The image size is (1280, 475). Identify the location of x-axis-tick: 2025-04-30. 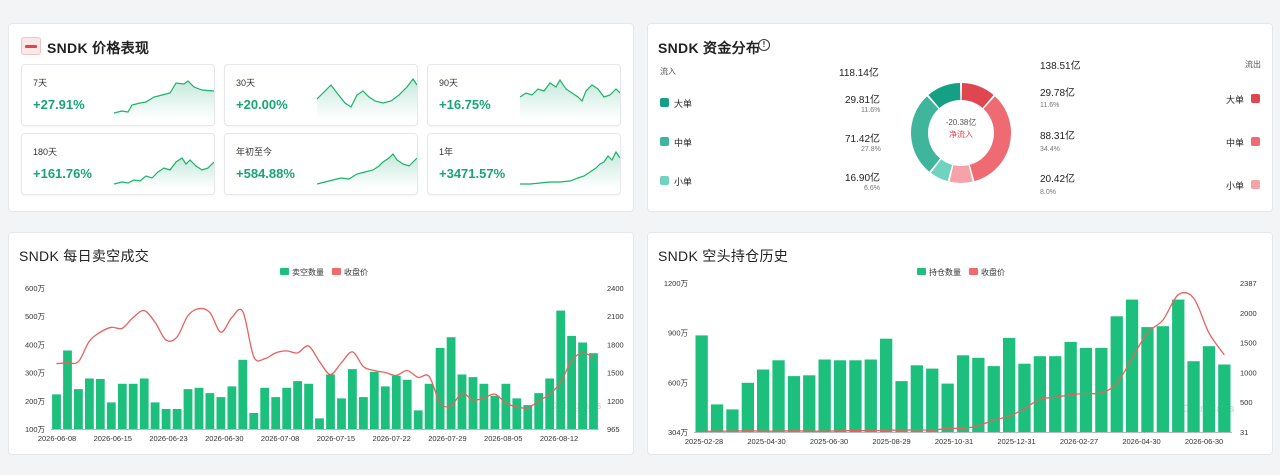
(766, 441).